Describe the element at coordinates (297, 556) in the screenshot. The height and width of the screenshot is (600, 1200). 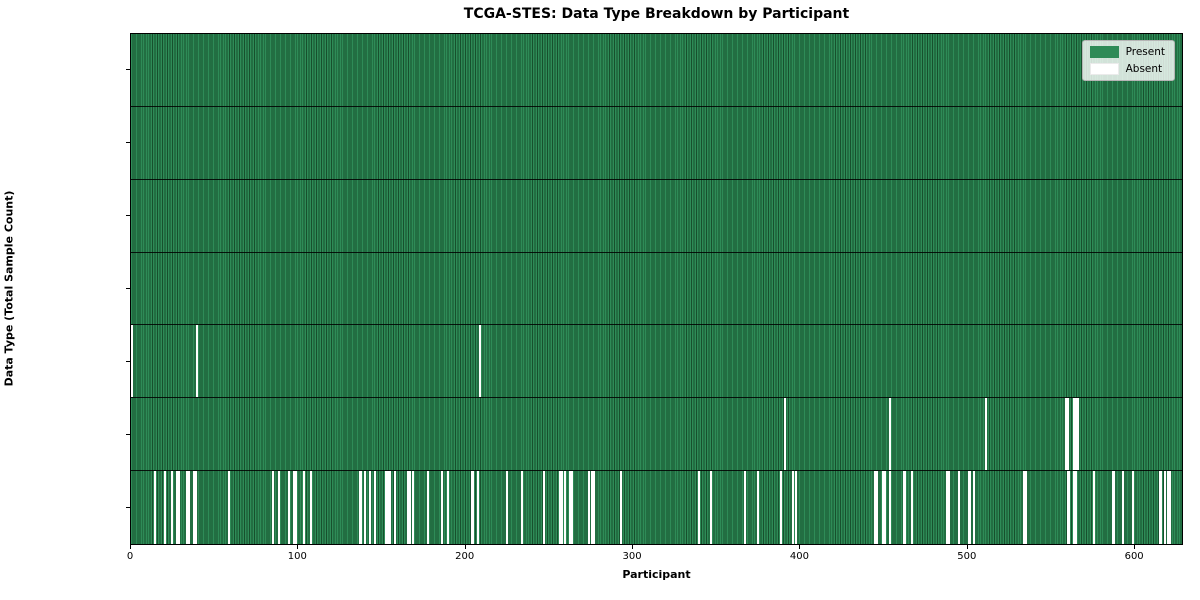
I see `x-tick-label: 100` at that location.